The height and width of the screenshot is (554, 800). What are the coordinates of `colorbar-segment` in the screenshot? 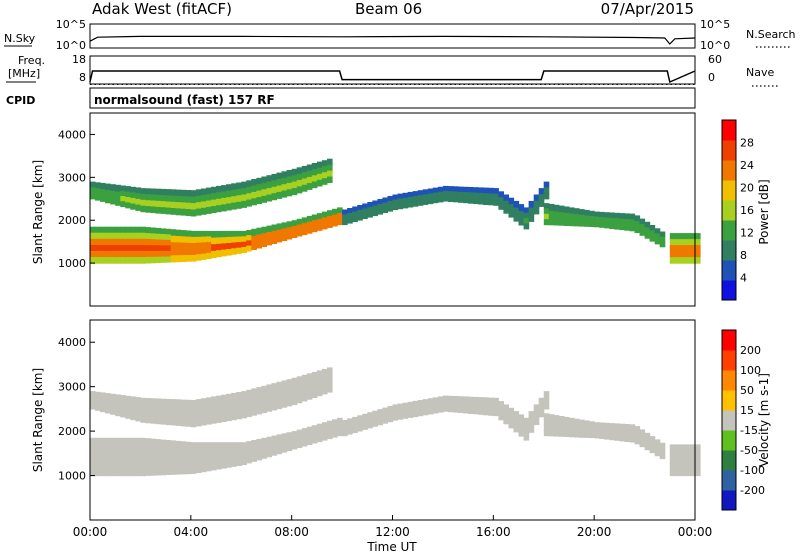 It's located at (729, 400).